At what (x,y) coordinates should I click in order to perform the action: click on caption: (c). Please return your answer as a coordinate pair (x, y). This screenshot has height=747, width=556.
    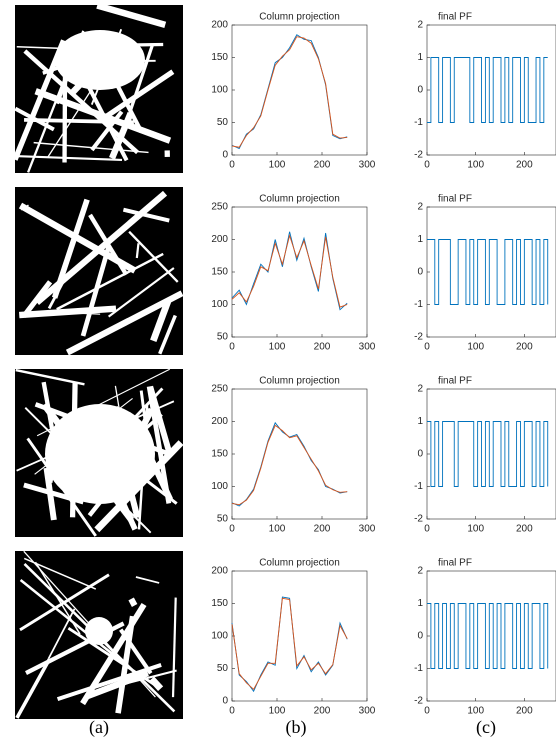
    Looking at the image, I should click on (486, 727).